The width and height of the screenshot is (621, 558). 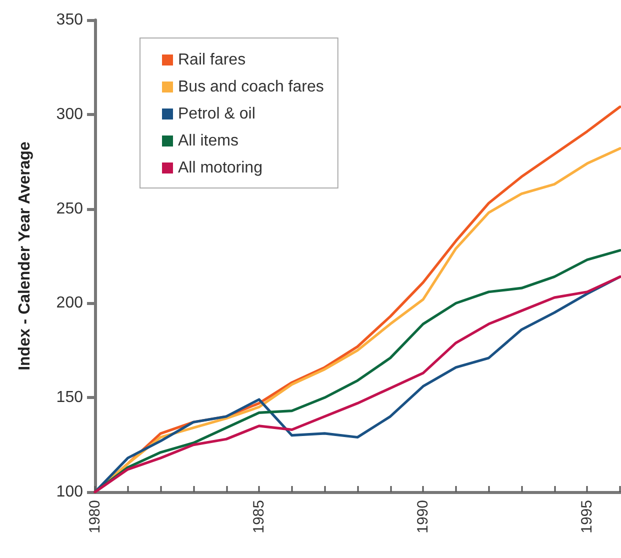 What do you see at coordinates (70, 209) in the screenshot?
I see `y-tick-label: 250` at bounding box center [70, 209].